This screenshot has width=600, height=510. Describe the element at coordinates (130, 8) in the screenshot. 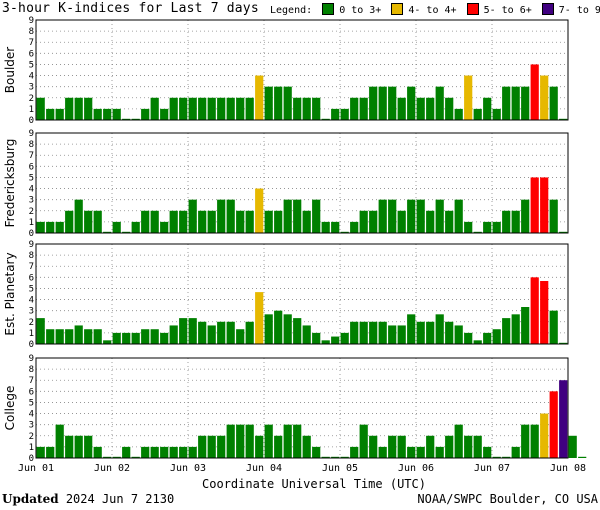

I see `chart-title: 3-hour K-indices for Last 7 days` at that location.